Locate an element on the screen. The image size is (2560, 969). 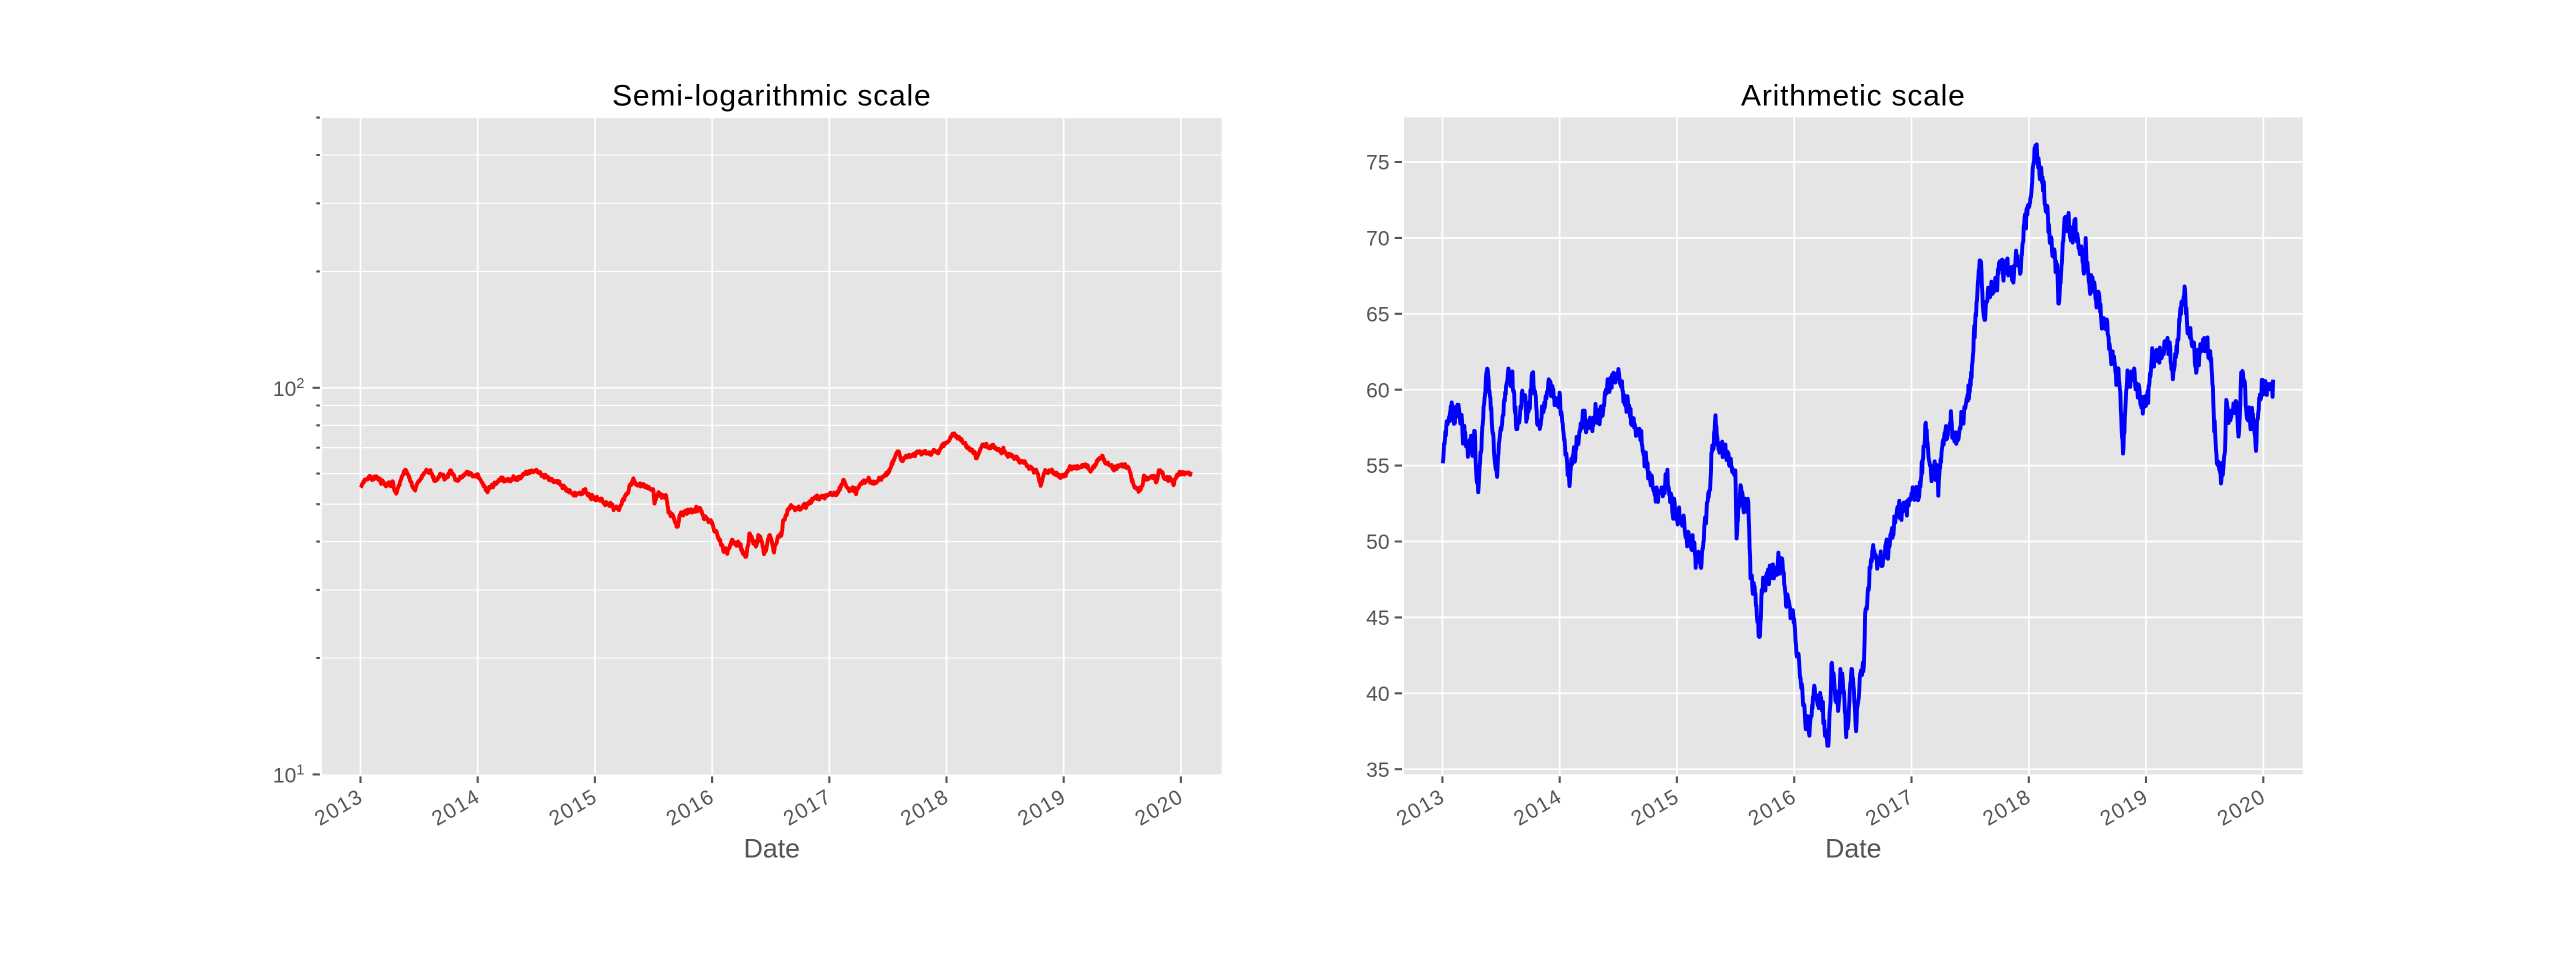
svg-text: 65 is located at coordinates (1377, 314).